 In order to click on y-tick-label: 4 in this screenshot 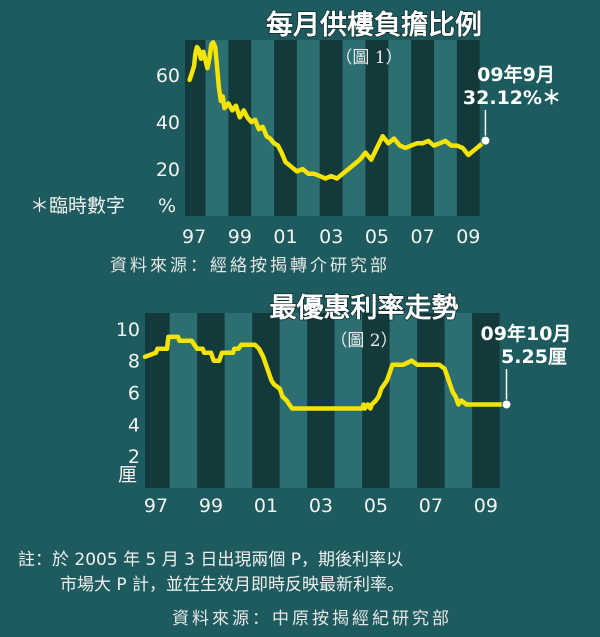, I will do `click(134, 425)`.